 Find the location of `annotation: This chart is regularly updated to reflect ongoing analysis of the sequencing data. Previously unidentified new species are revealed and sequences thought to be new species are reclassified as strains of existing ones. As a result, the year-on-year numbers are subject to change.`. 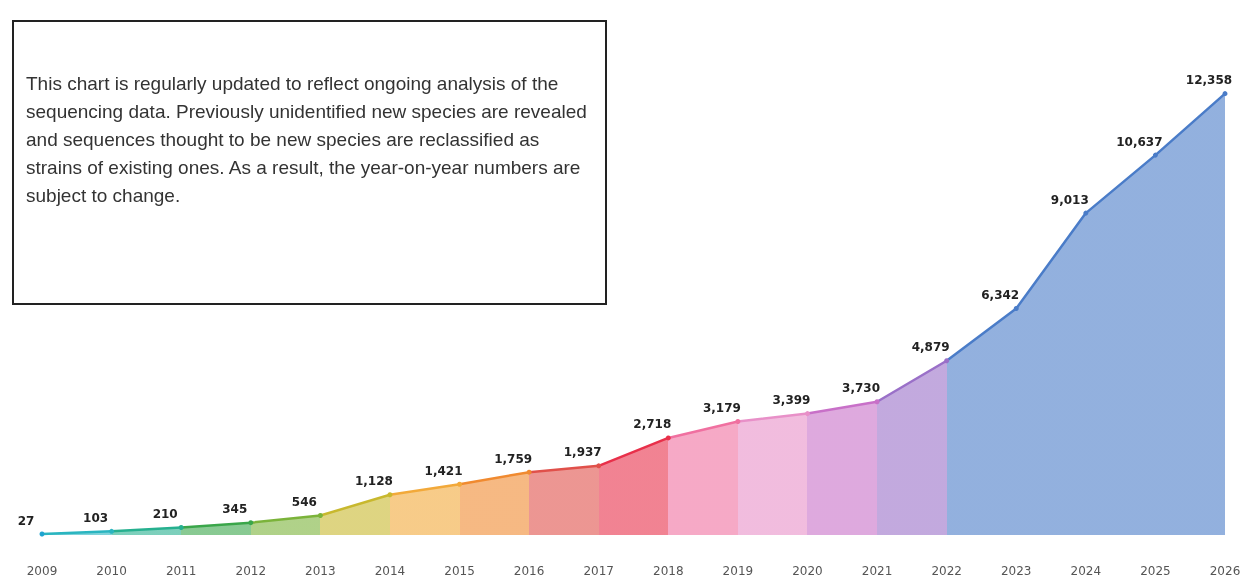

annotation: This chart is regularly updated to reflect ongoing analysis of the sequencing data. Previously unidentified new species are revealed and sequences thought to be new species are reclassified as strains of existing ones. As a result, the year-on-year numbers are subject to change. is located at coordinates (307, 140).